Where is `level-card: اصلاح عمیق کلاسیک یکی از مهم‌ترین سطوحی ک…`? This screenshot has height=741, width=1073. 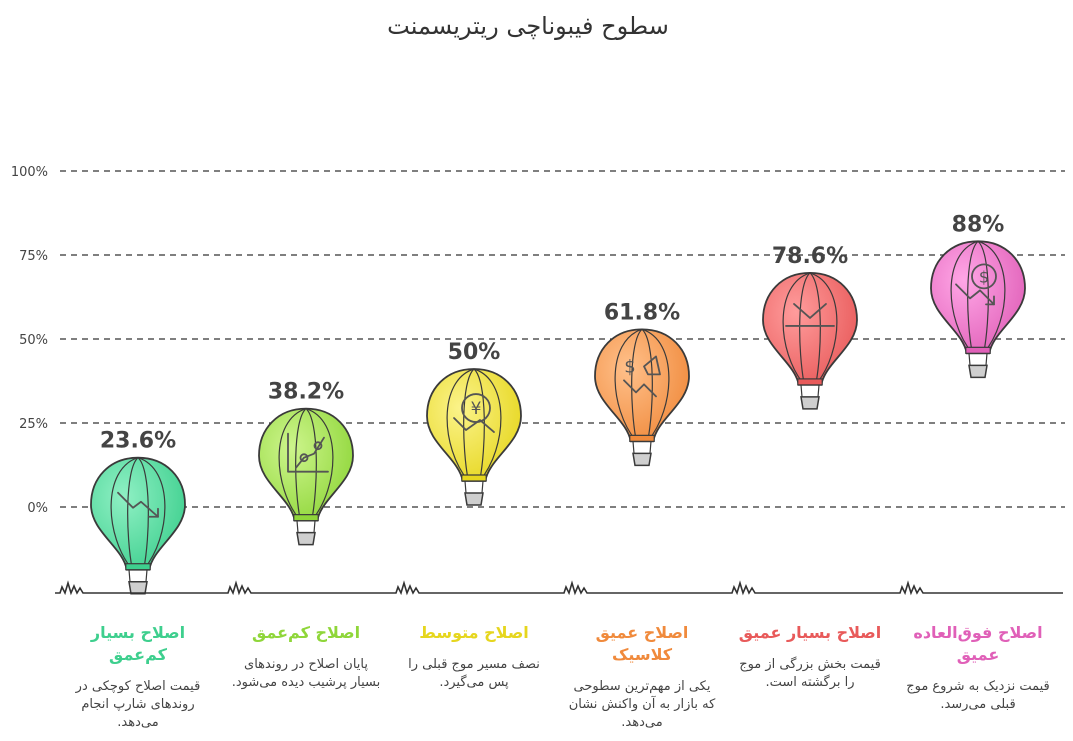
level-card: اصلاح عمیق کلاسیک یکی از مهم‌ترین سطوحی ک… is located at coordinates (642, 677).